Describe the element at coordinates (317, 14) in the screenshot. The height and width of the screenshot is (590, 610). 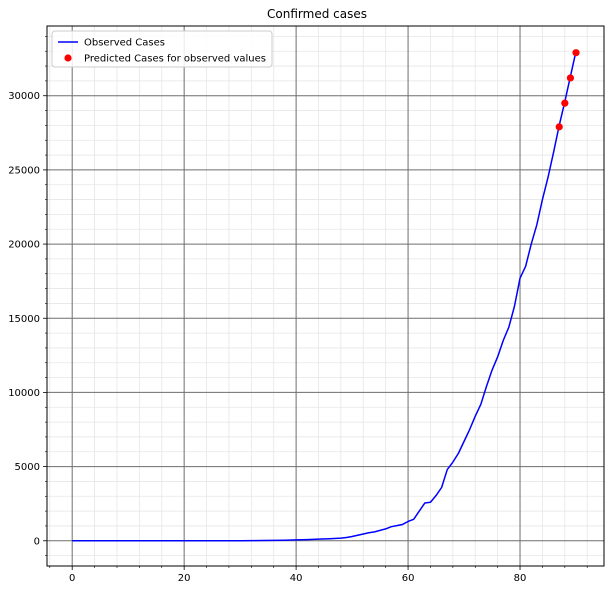
I see `chart-title: Confirmed cases` at that location.